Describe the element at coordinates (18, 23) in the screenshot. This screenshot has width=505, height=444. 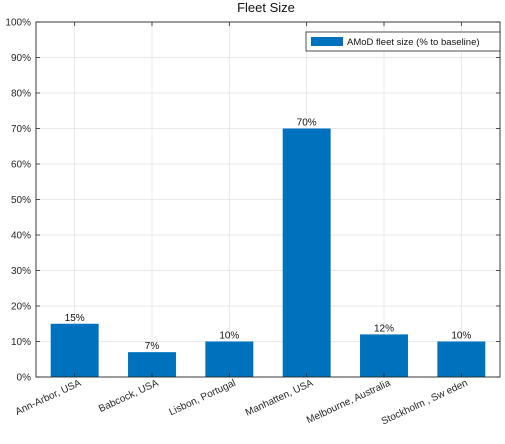
I see `y-tick-label: 100%` at that location.